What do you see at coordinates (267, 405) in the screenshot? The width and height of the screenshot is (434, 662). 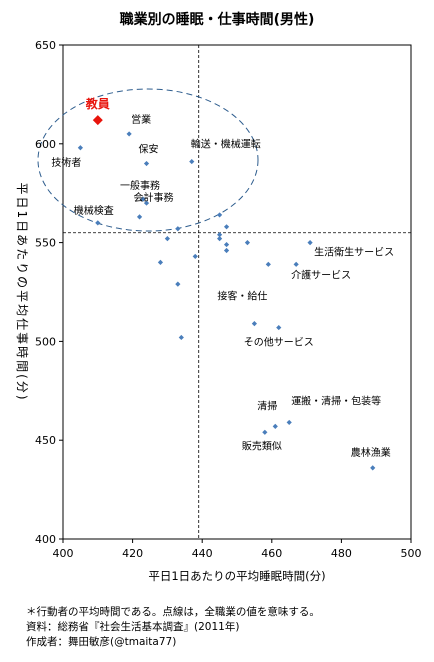 I see `point-label: 清掃` at bounding box center [267, 405].